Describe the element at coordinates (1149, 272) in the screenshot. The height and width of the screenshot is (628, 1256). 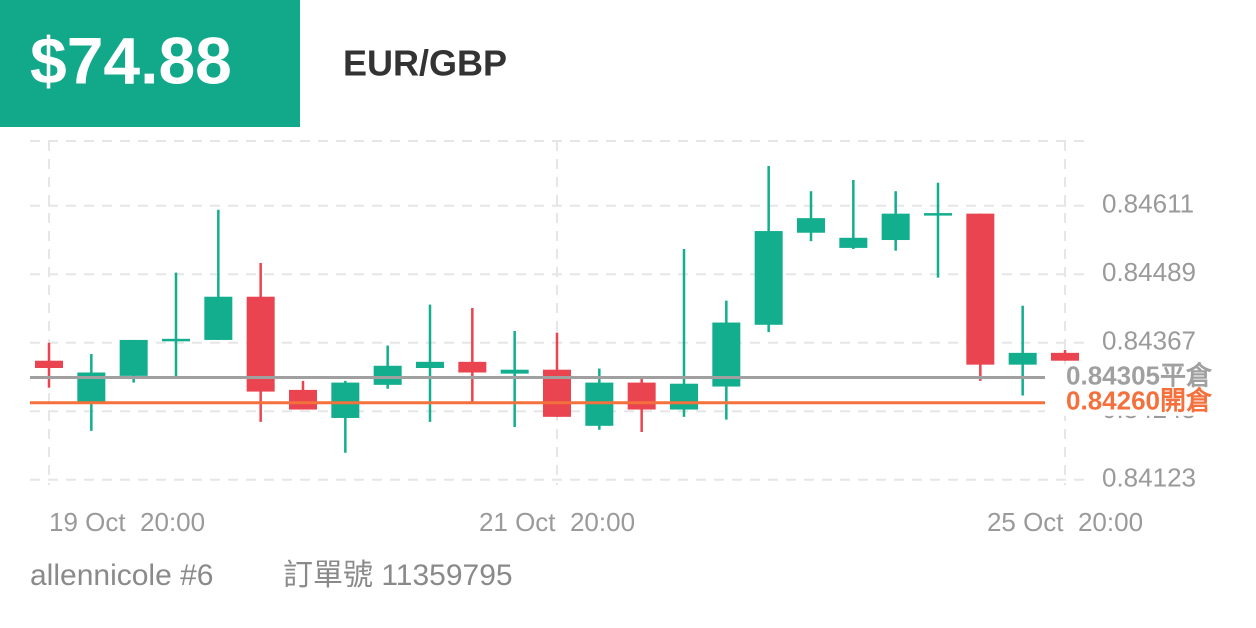
I see `y-tick-label: 0.84489` at that location.